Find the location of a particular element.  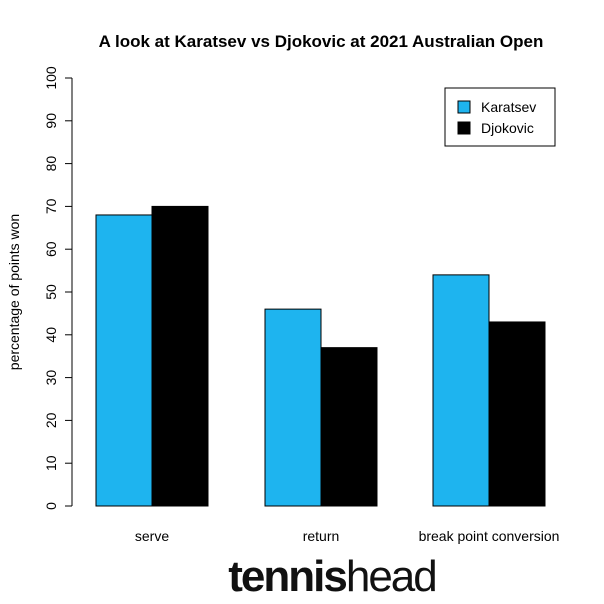

legend: Karatsev Djokovic is located at coordinates (500, 117).